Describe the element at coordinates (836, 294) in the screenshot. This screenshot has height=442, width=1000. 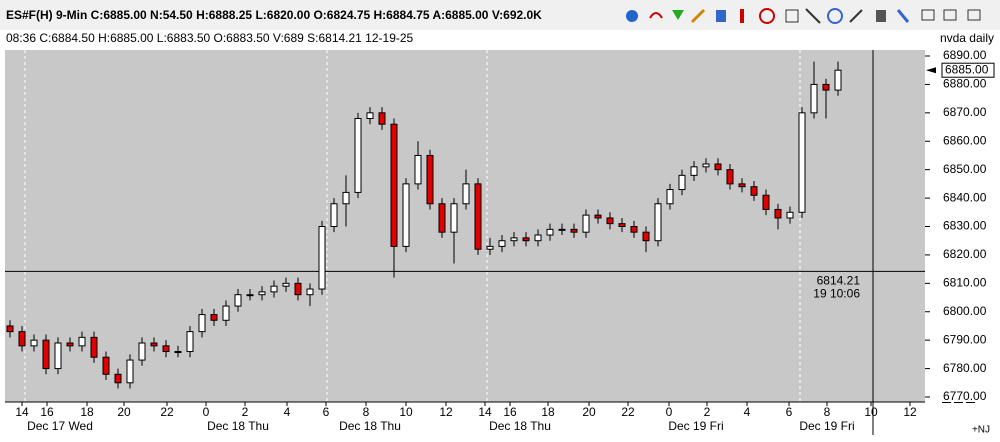
I see `crosshair-time: 19 10:06` at that location.